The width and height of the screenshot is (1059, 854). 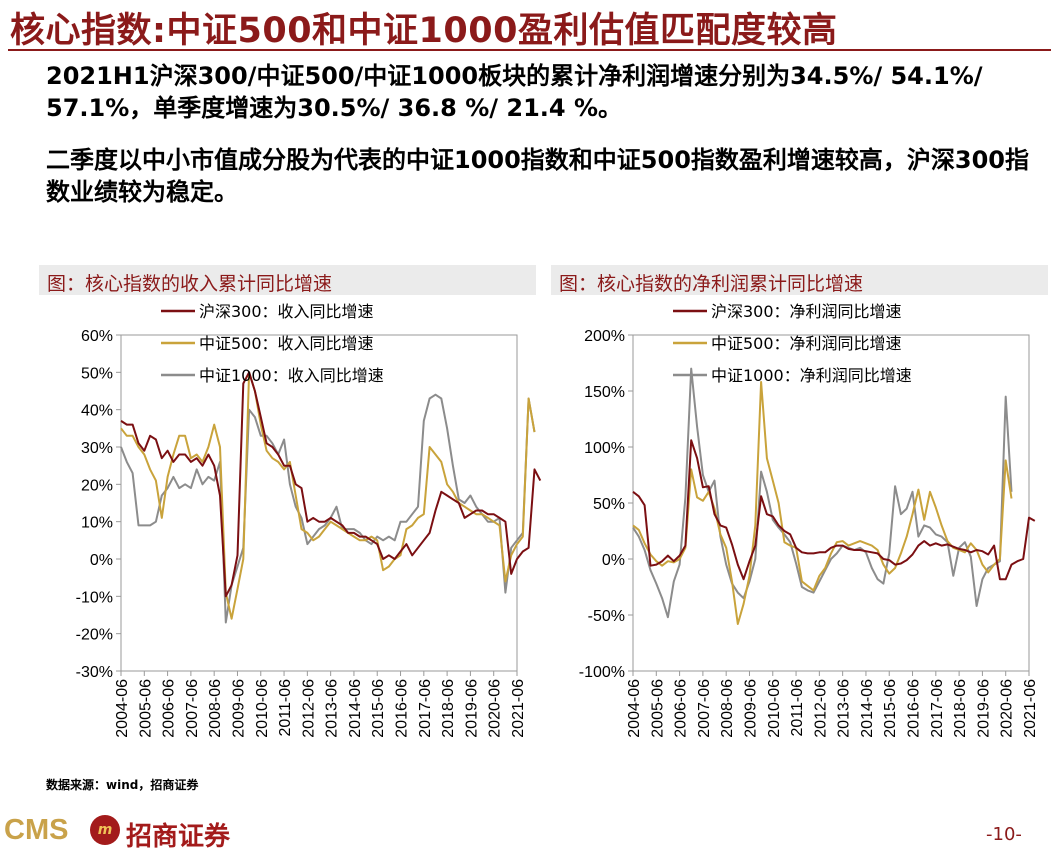 I want to click on profit-chart-header: 图：核心指数的净利润累计同比增速, so click(x=799, y=280).